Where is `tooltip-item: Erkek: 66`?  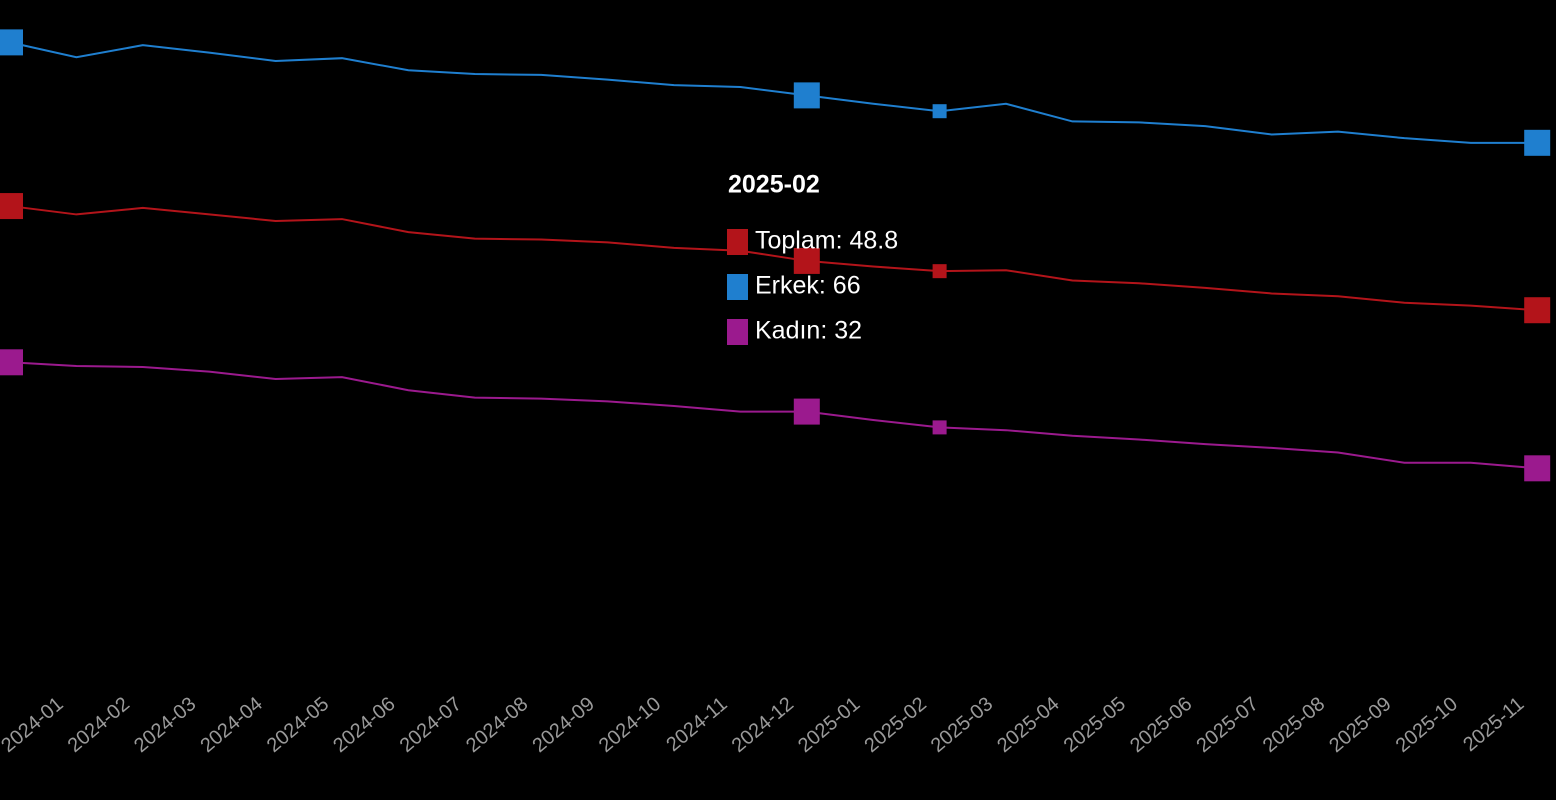
tooltip-item: Erkek: 66 is located at coordinates (808, 286).